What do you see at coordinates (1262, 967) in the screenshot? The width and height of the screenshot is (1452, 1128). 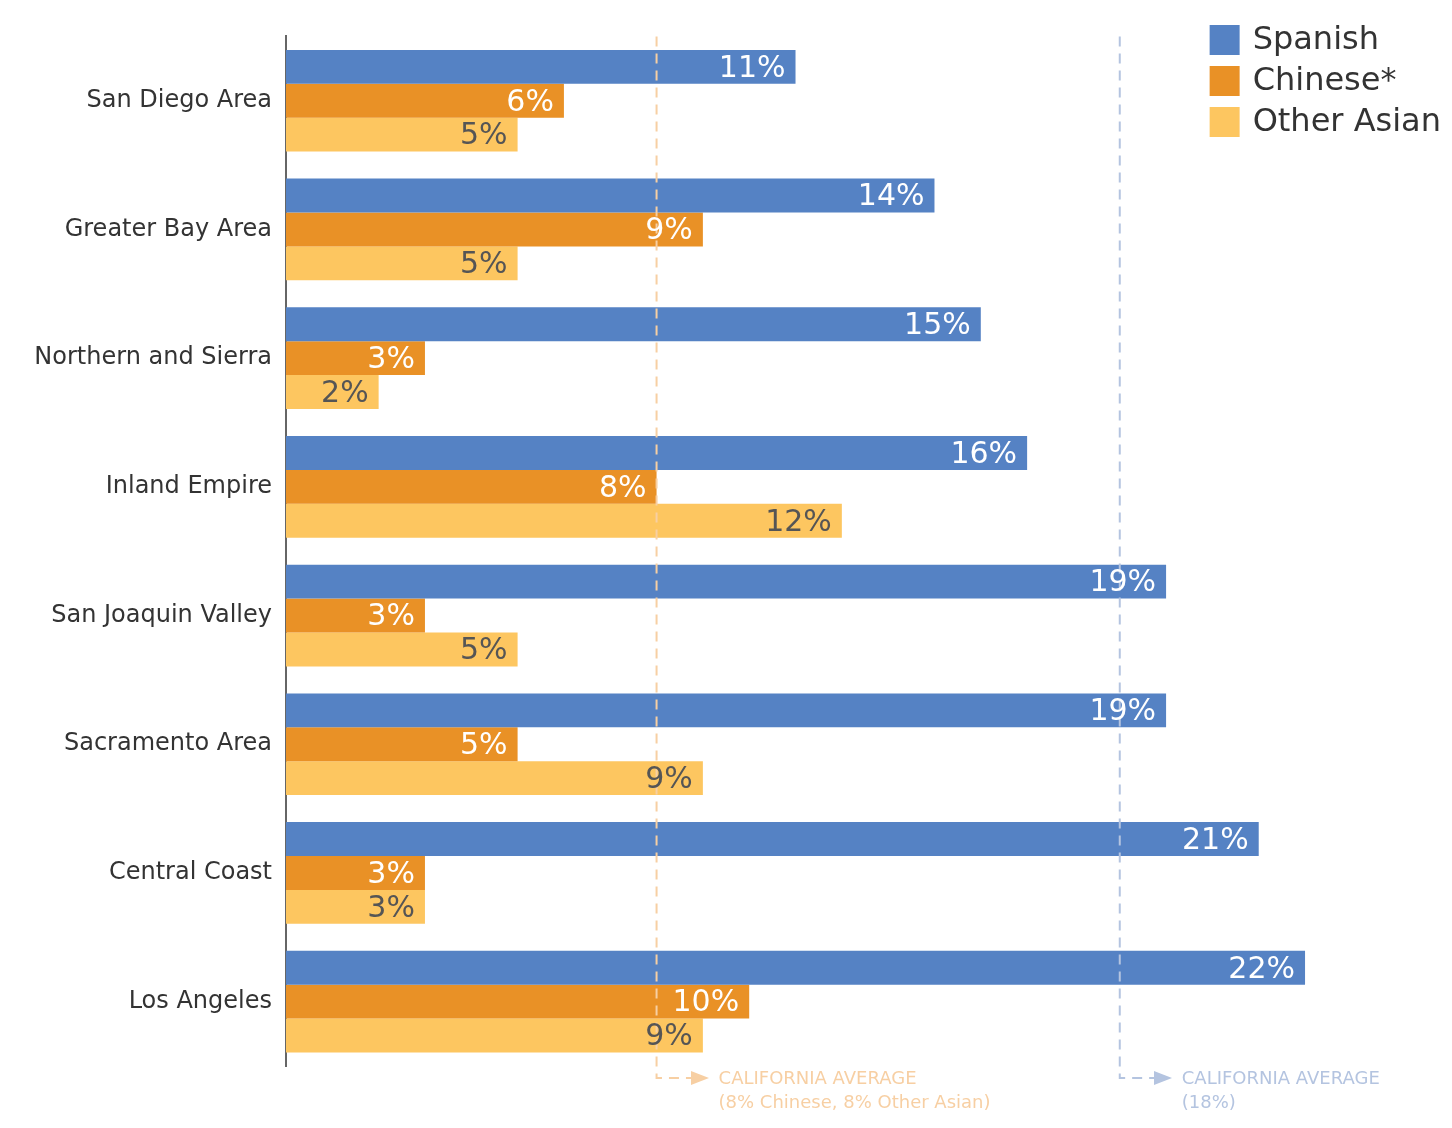 I see `data-label: 22%` at bounding box center [1262, 967].